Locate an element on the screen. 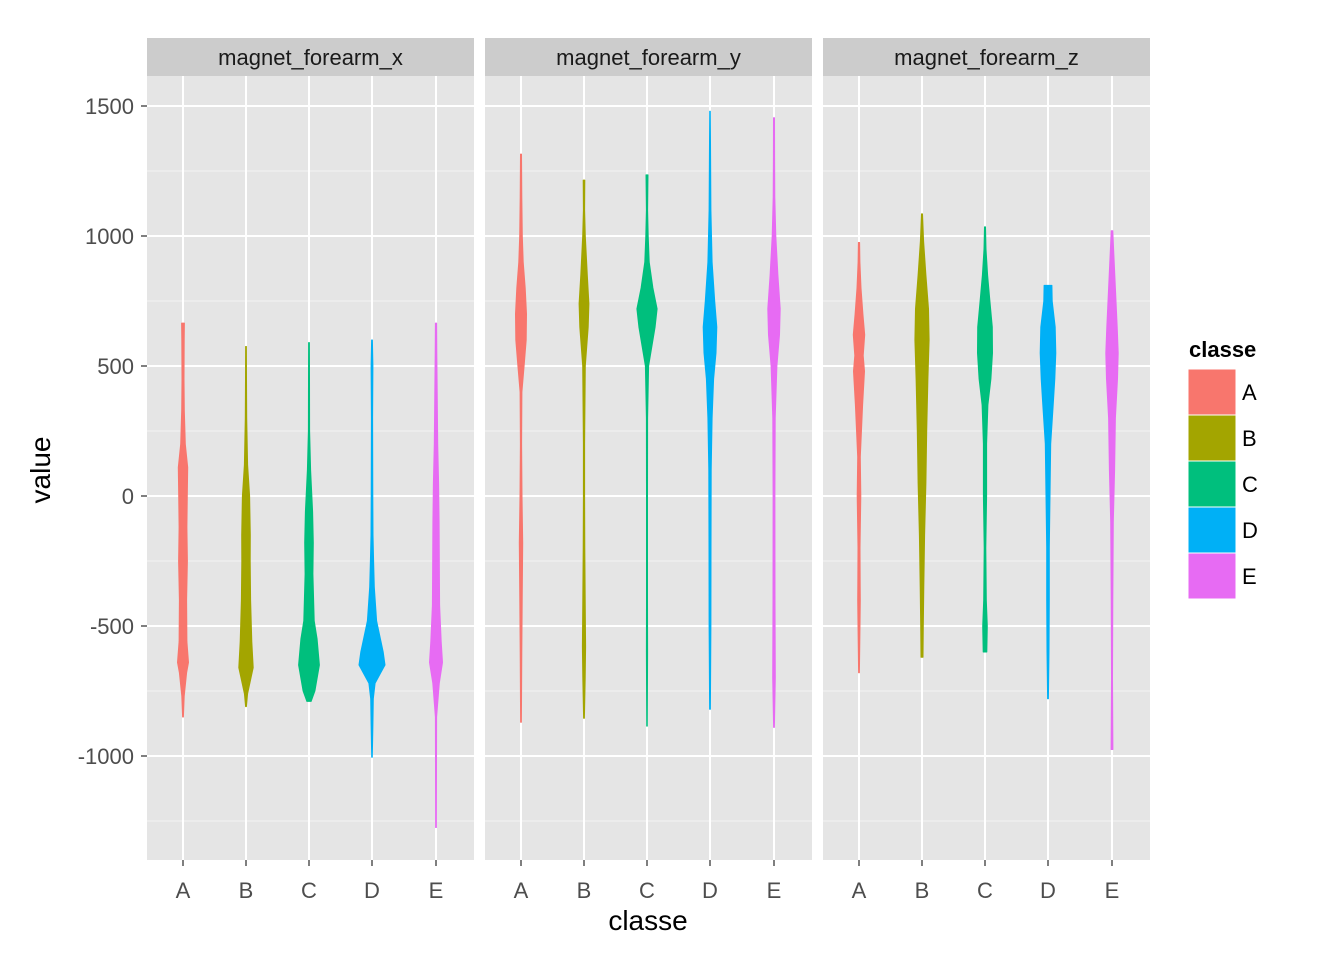 This screenshot has width=1344, height=960. legend-key-C is located at coordinates (1212, 484).